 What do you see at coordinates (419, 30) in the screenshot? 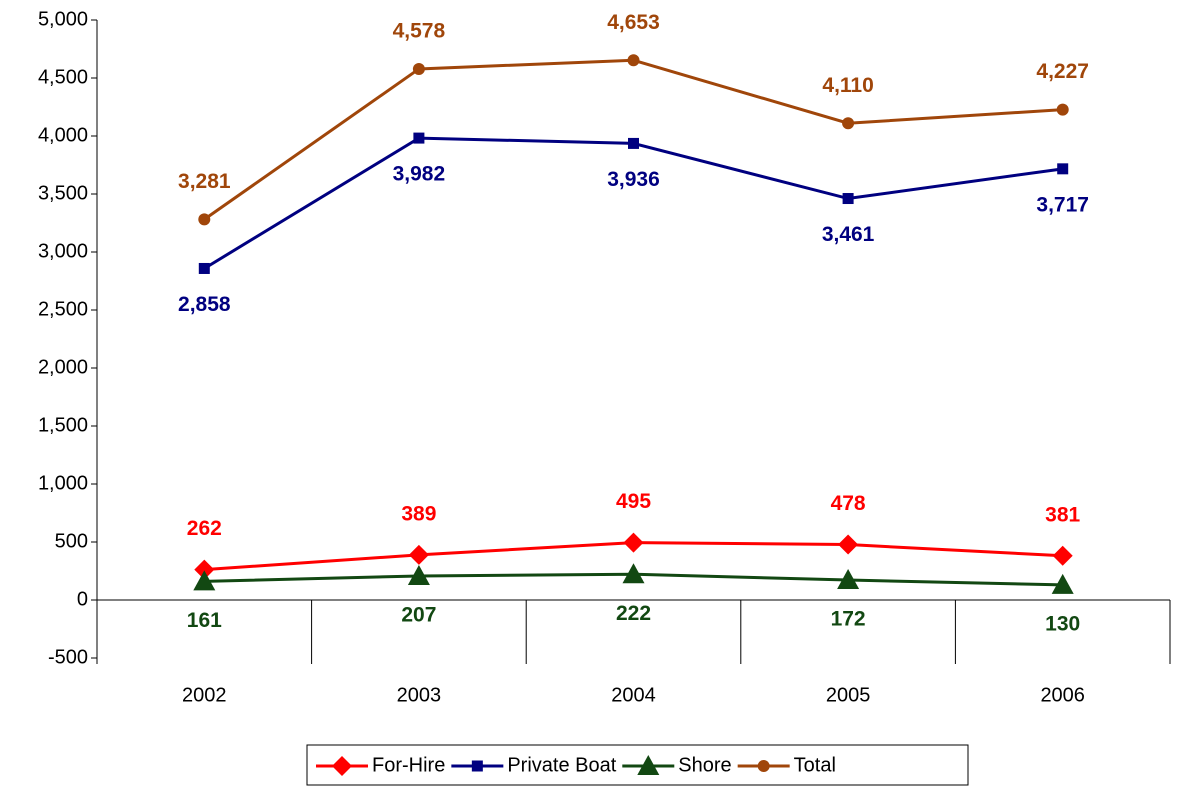
I see `data-label: 4,578` at bounding box center [419, 30].